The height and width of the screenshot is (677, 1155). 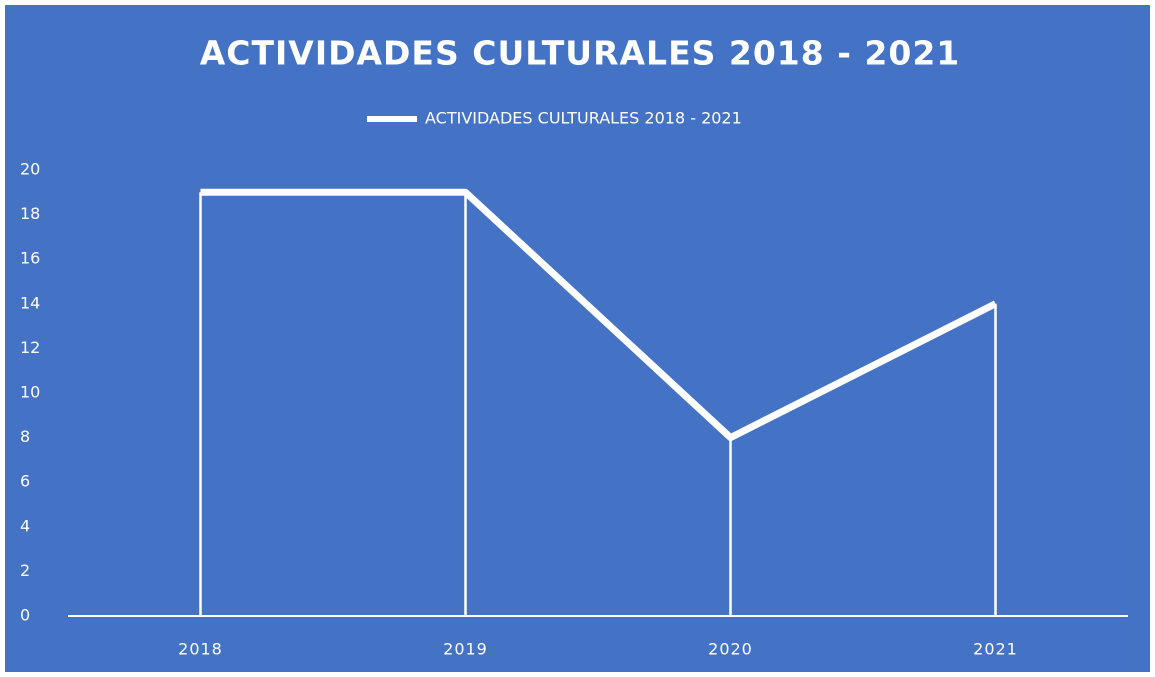 What do you see at coordinates (995, 649) in the screenshot?
I see `x-tick-label: 2021` at bounding box center [995, 649].